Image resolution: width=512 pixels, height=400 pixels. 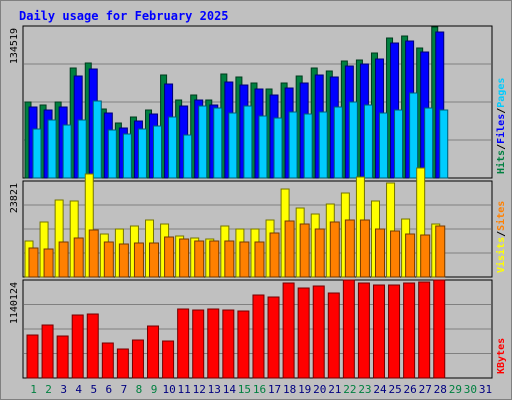 I want to click on x-tick-label: 10, so click(x=168, y=389).